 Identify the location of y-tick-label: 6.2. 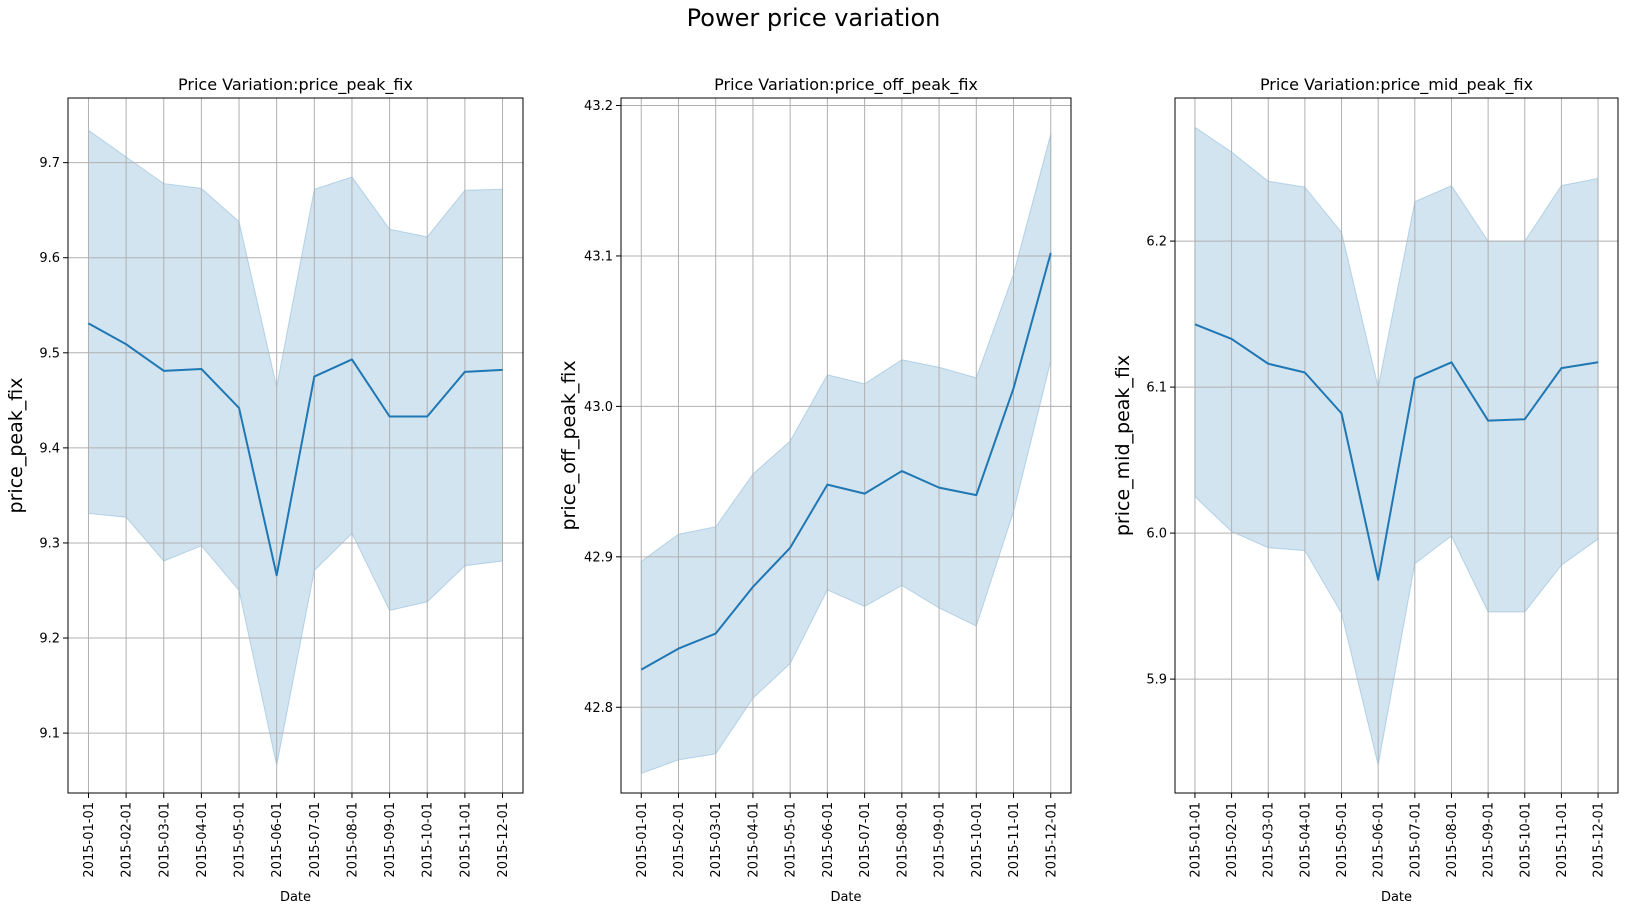
(1156, 242).